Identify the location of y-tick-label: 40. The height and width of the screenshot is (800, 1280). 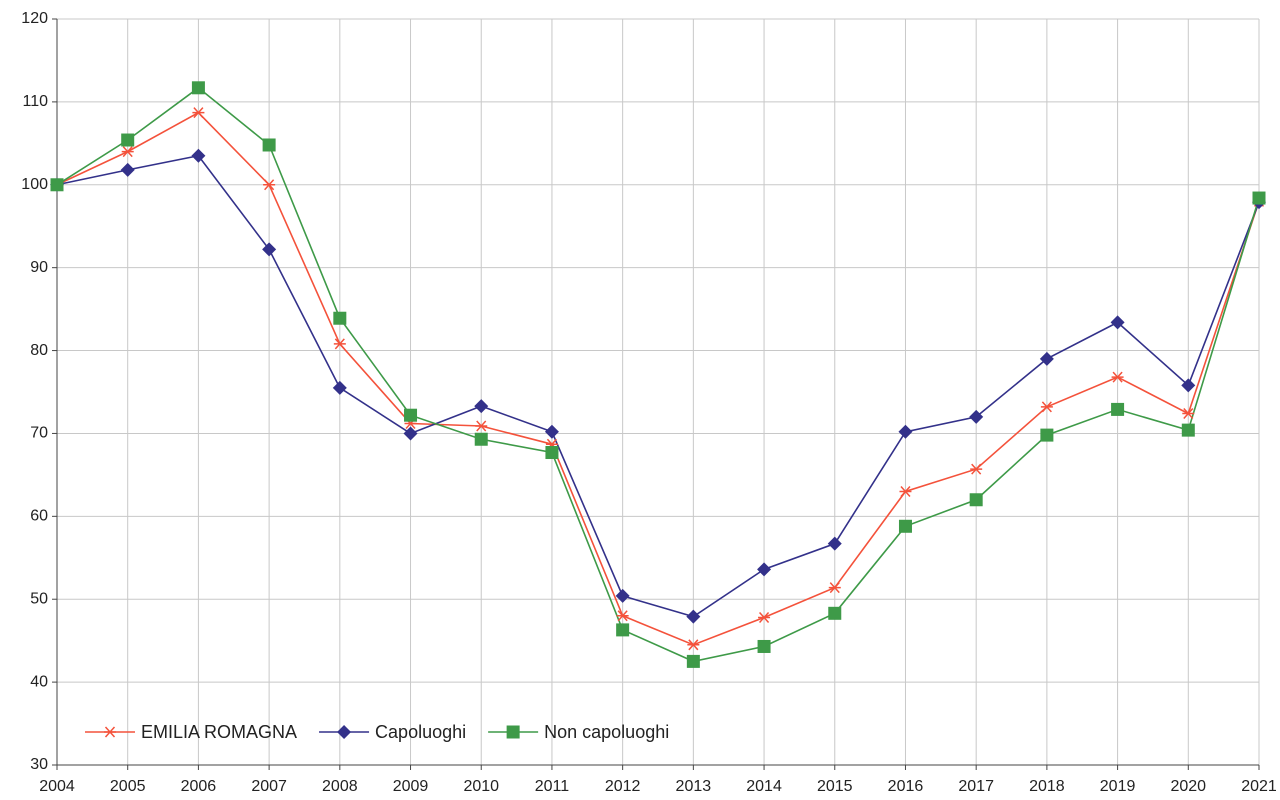
(39, 681).